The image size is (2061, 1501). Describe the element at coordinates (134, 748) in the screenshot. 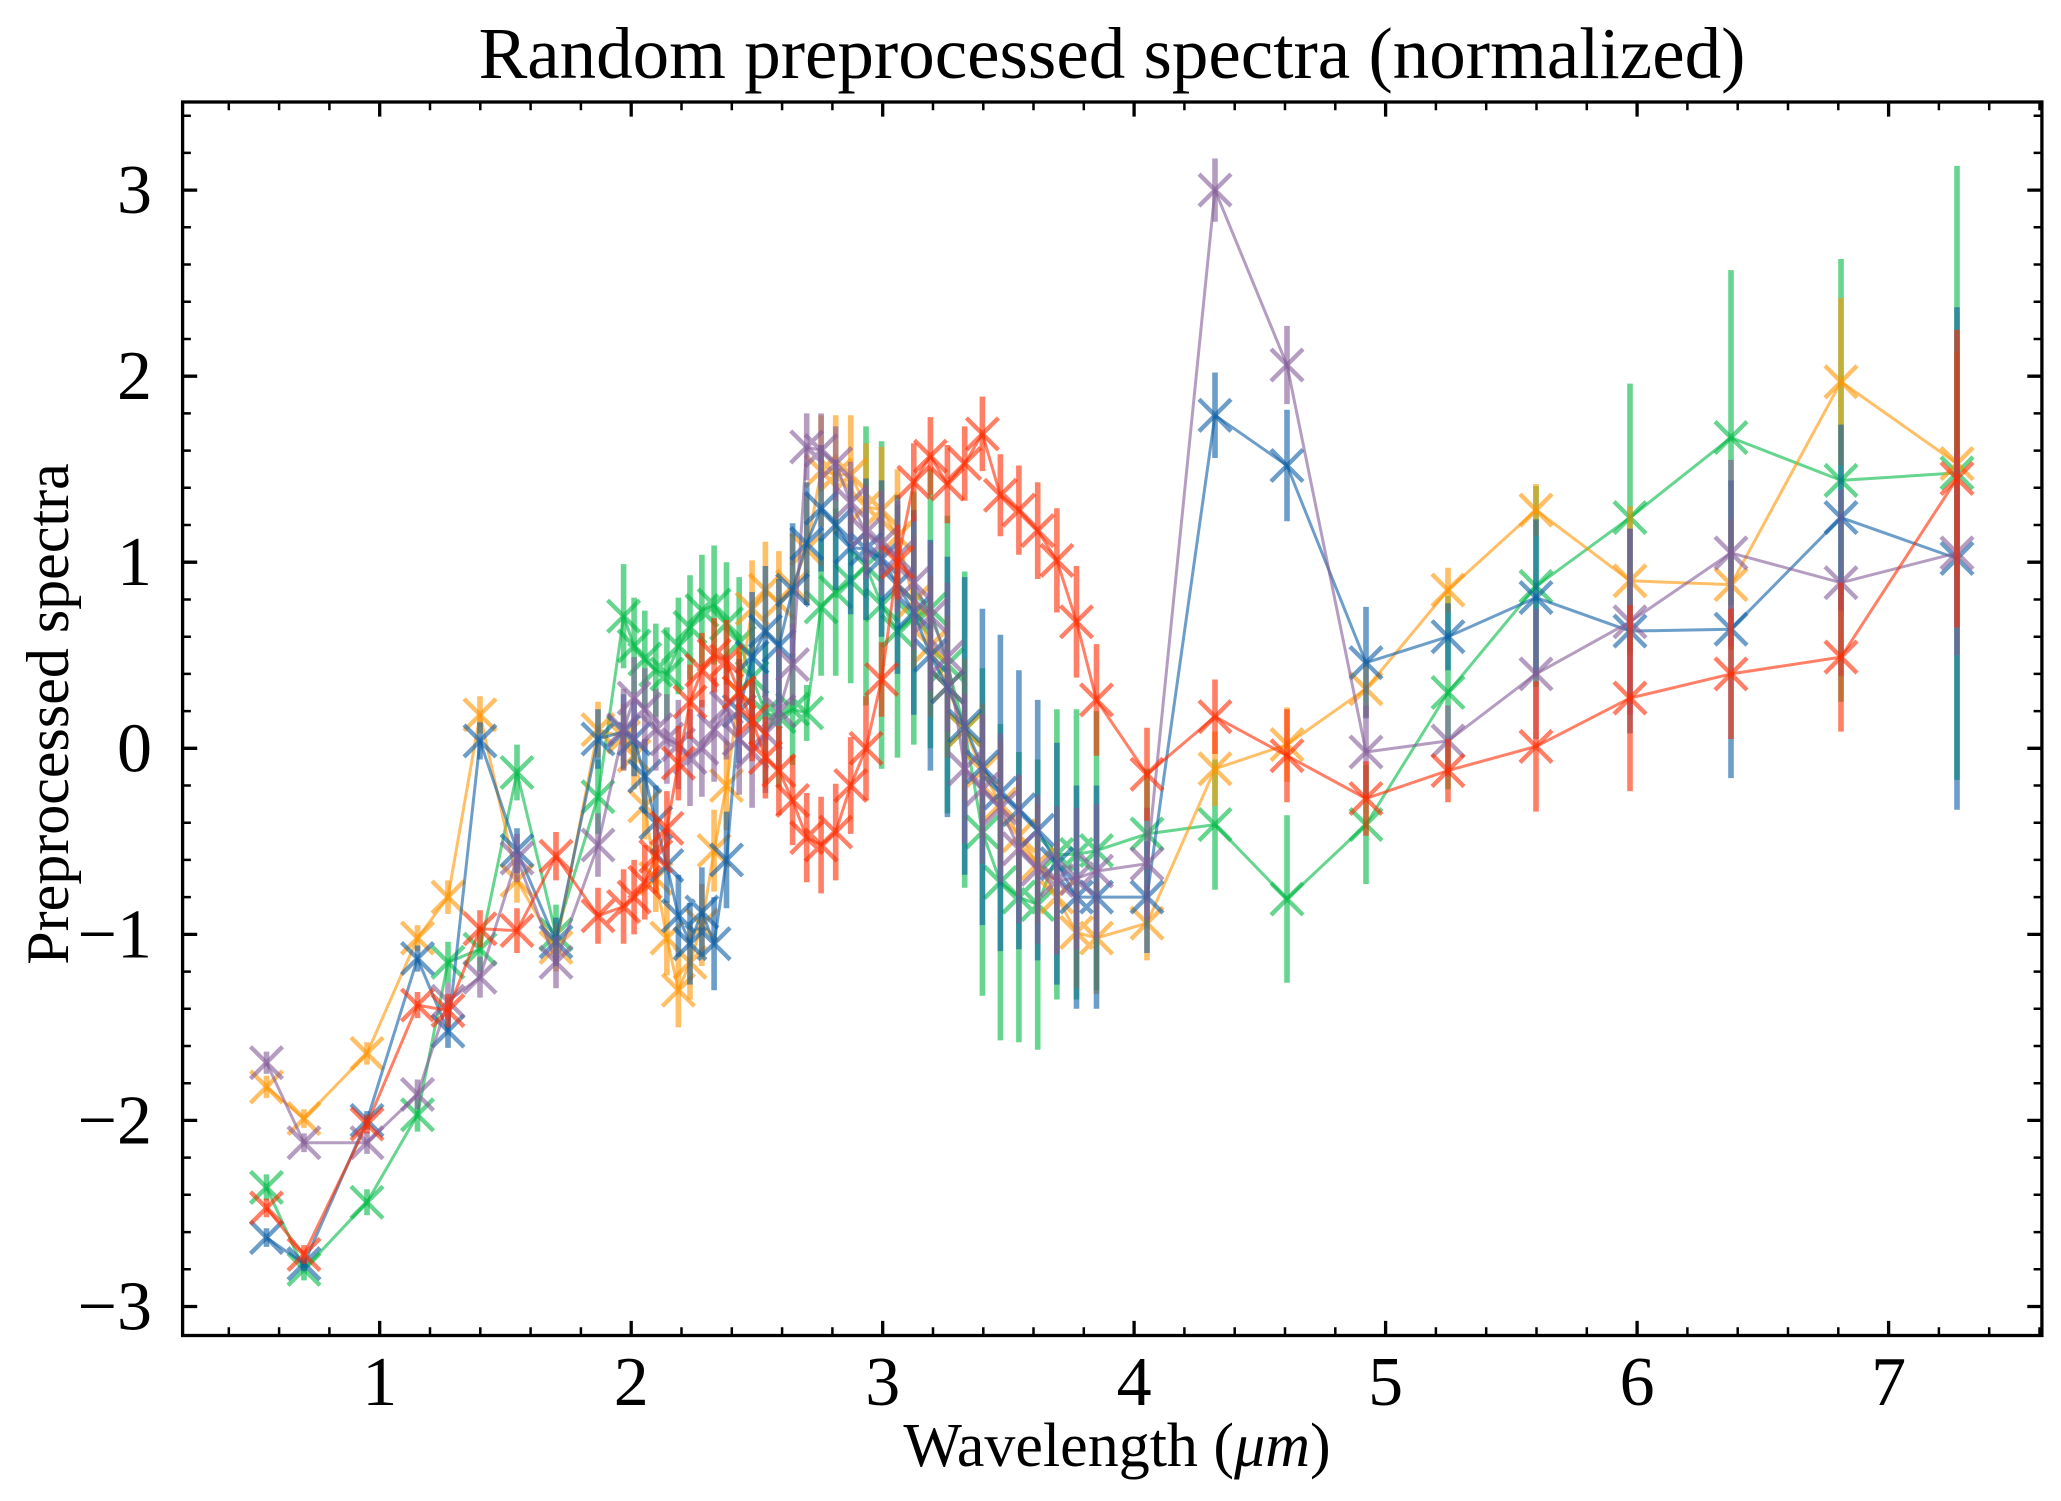

I see `svg-text: 0` at that location.